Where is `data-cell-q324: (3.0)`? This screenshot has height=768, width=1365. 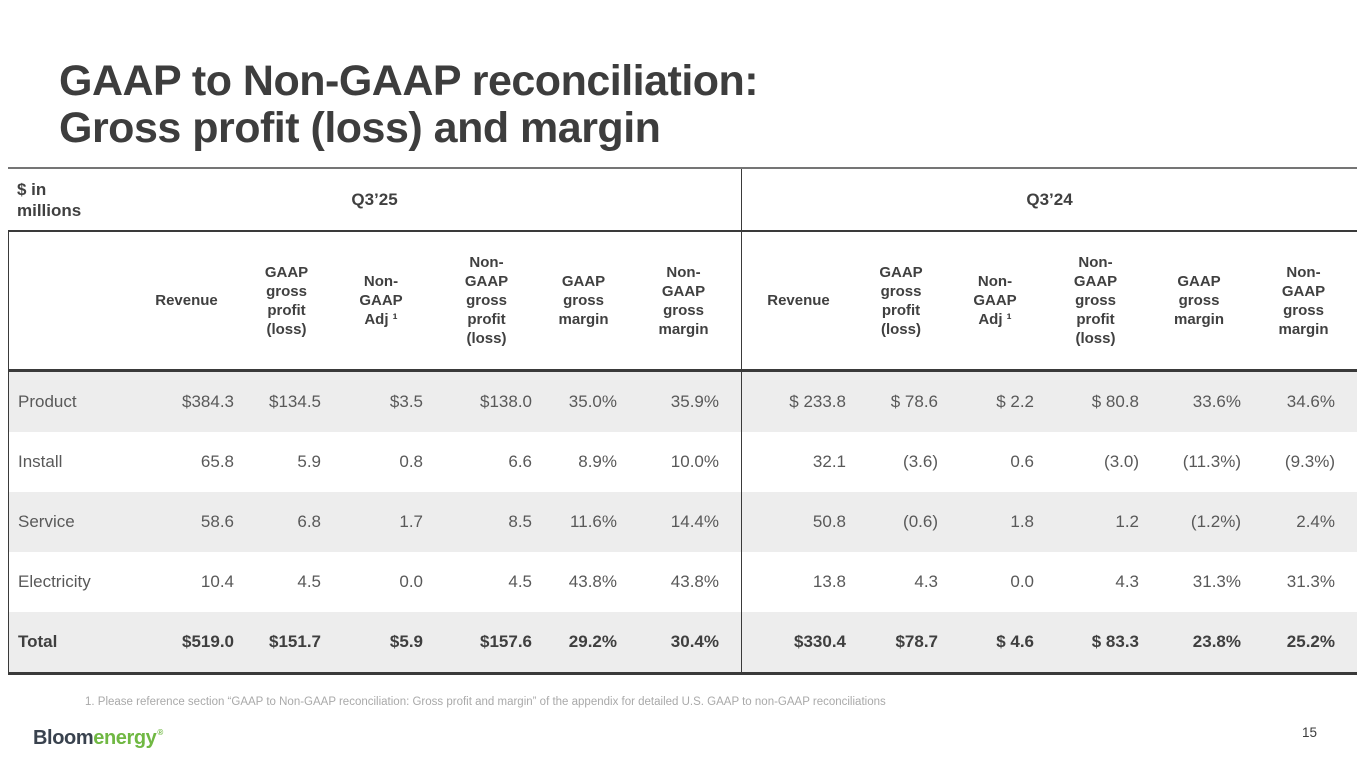 data-cell-q324: (3.0) is located at coordinates (1121, 461).